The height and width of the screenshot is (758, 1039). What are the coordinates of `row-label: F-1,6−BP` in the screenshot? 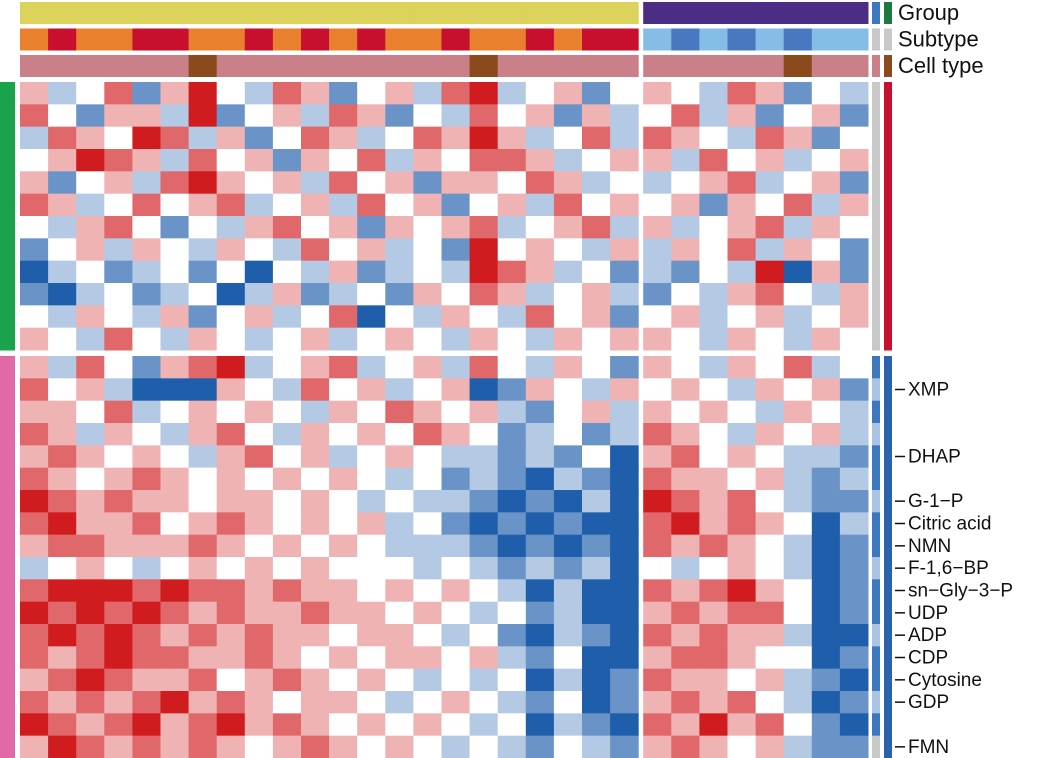 It's located at (948, 568).